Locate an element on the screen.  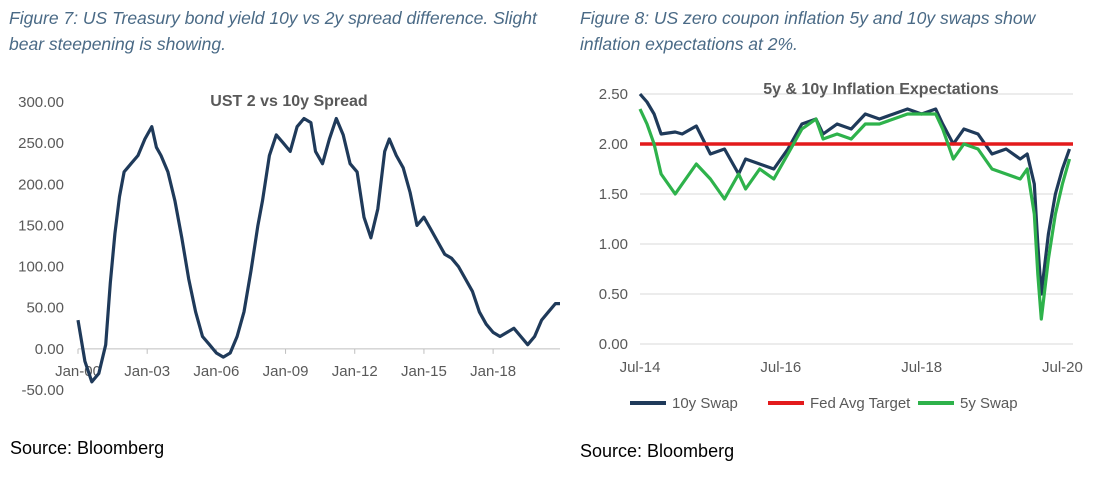
x-tick-label: Jul-16 is located at coordinates (780, 367).